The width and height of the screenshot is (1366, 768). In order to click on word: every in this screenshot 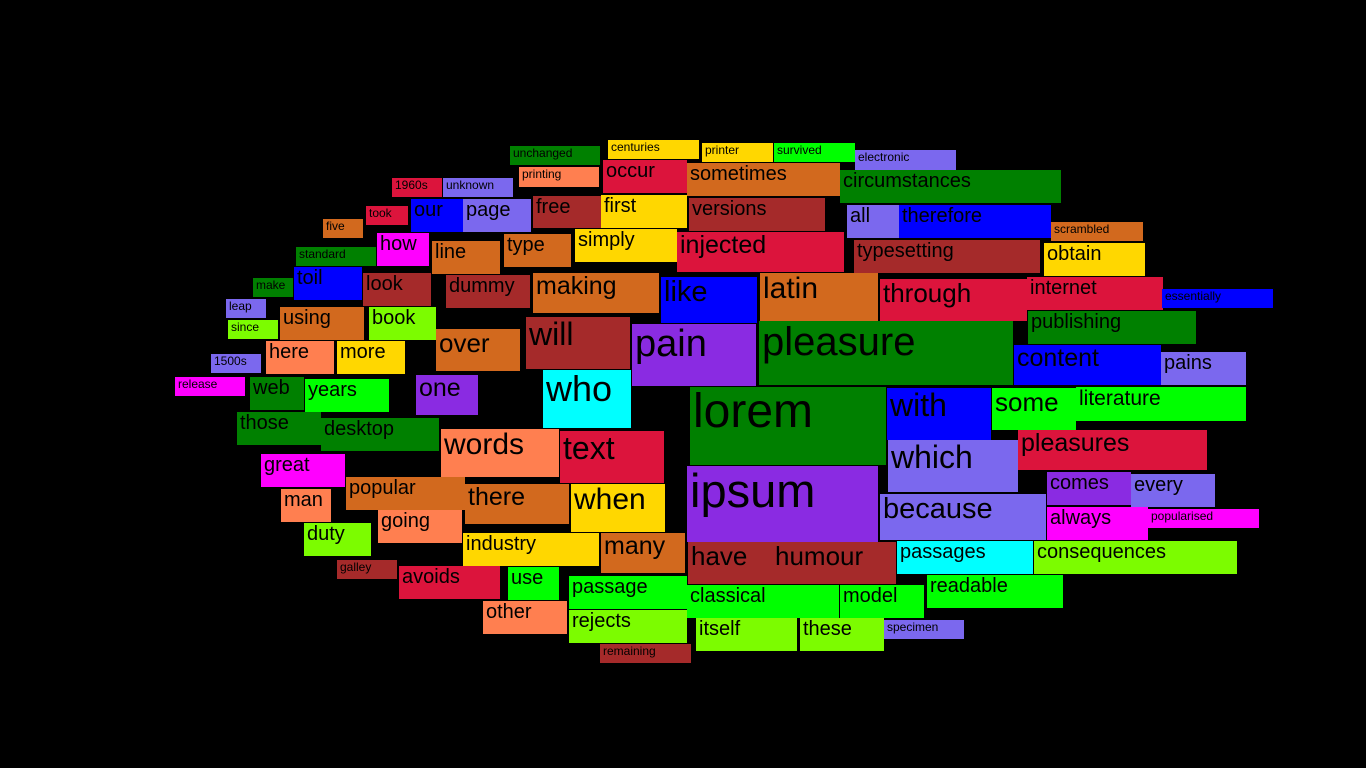, I will do `click(1173, 490)`.